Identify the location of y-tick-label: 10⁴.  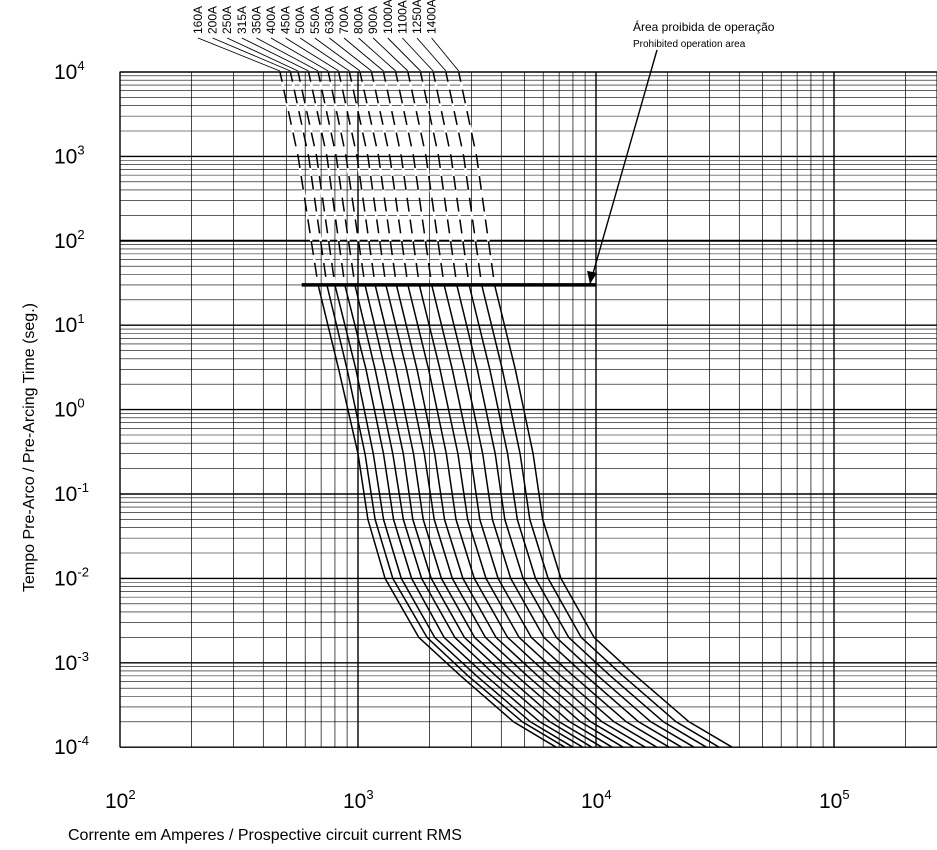
(69, 71).